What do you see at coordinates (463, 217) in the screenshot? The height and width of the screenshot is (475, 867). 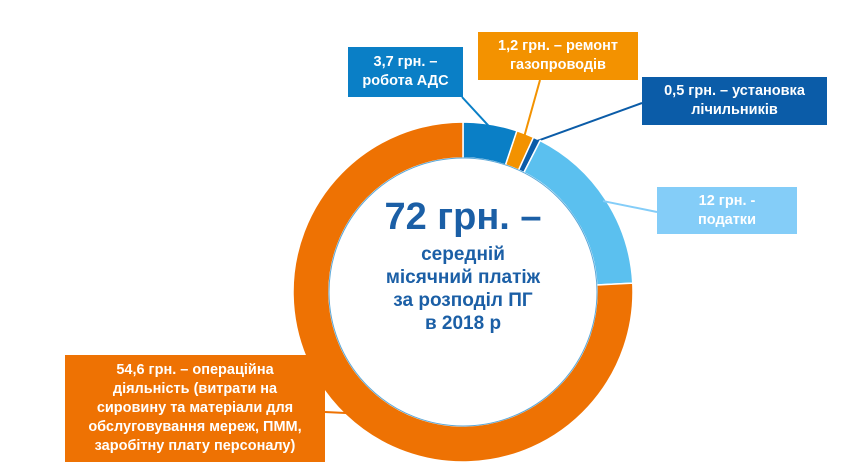 I see `center-title: 72 грн. –` at bounding box center [463, 217].